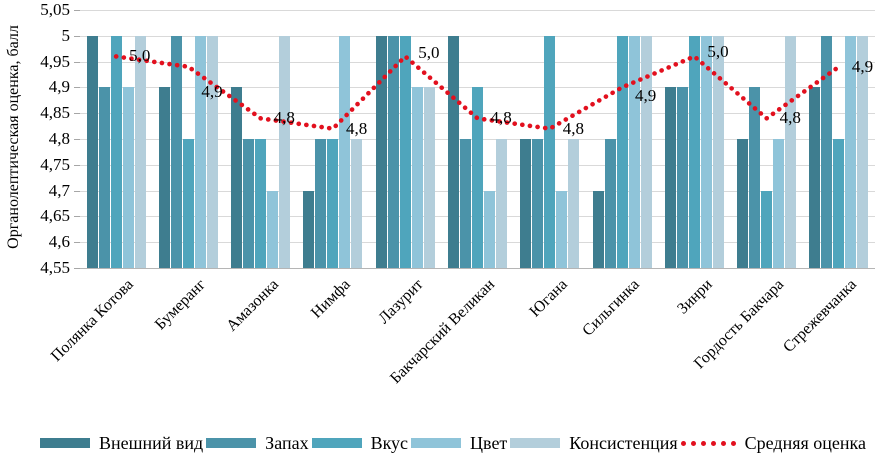 This screenshot has height=459, width=882. What do you see at coordinates (623, 442) in the screenshot?
I see `legend-label: Консистенция` at bounding box center [623, 442].